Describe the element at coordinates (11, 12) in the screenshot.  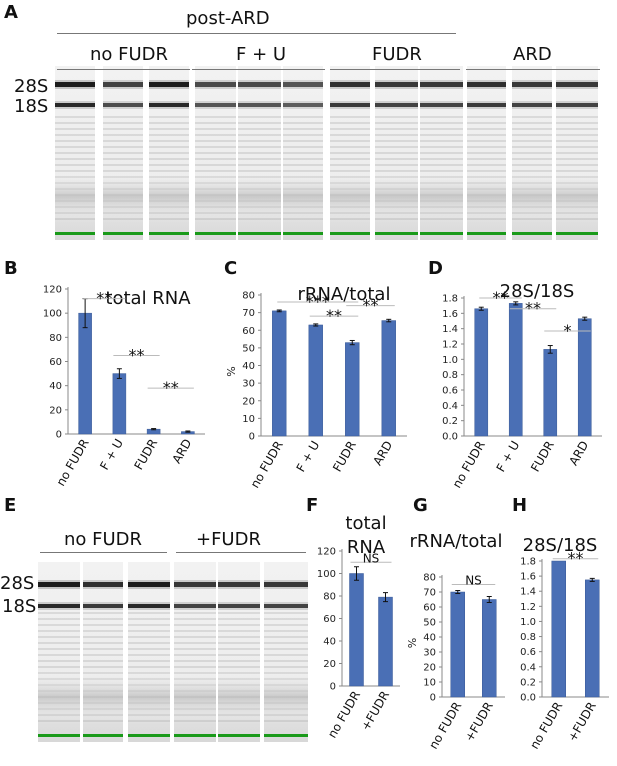
I see `panel-letter-a: A` at that location.